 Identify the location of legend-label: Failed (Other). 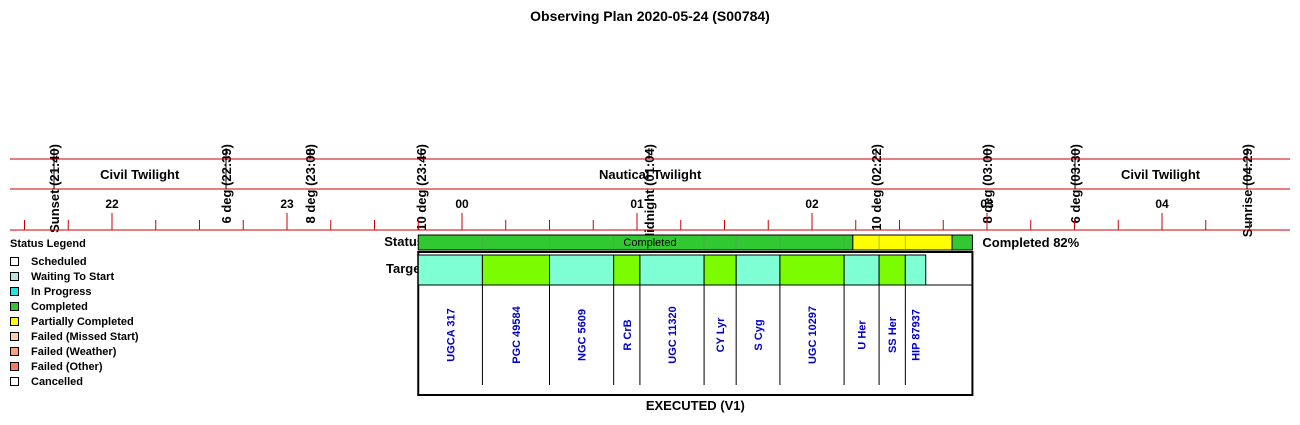
(67, 366).